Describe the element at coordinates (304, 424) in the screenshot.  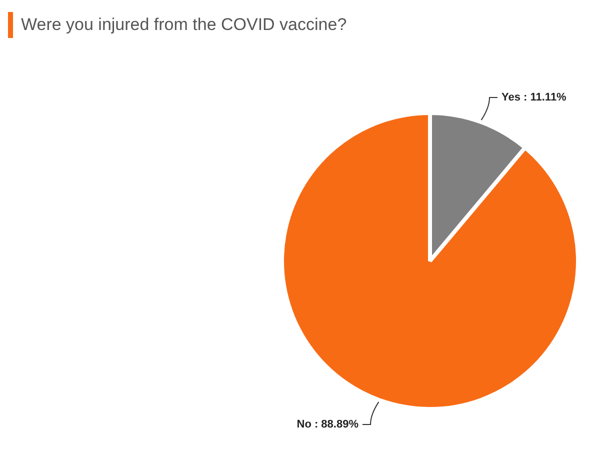
I see `slice-label: No` at that location.